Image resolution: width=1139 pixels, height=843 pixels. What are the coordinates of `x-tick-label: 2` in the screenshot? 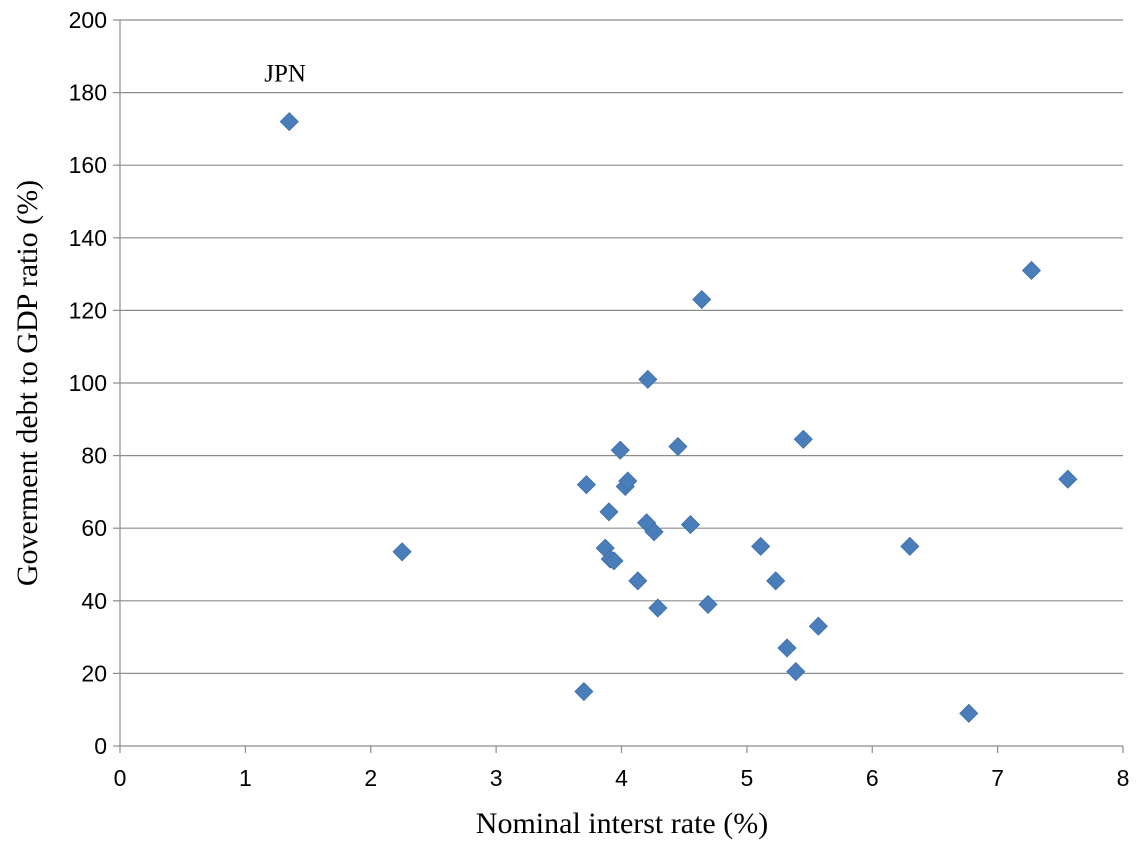 It's located at (370, 778).